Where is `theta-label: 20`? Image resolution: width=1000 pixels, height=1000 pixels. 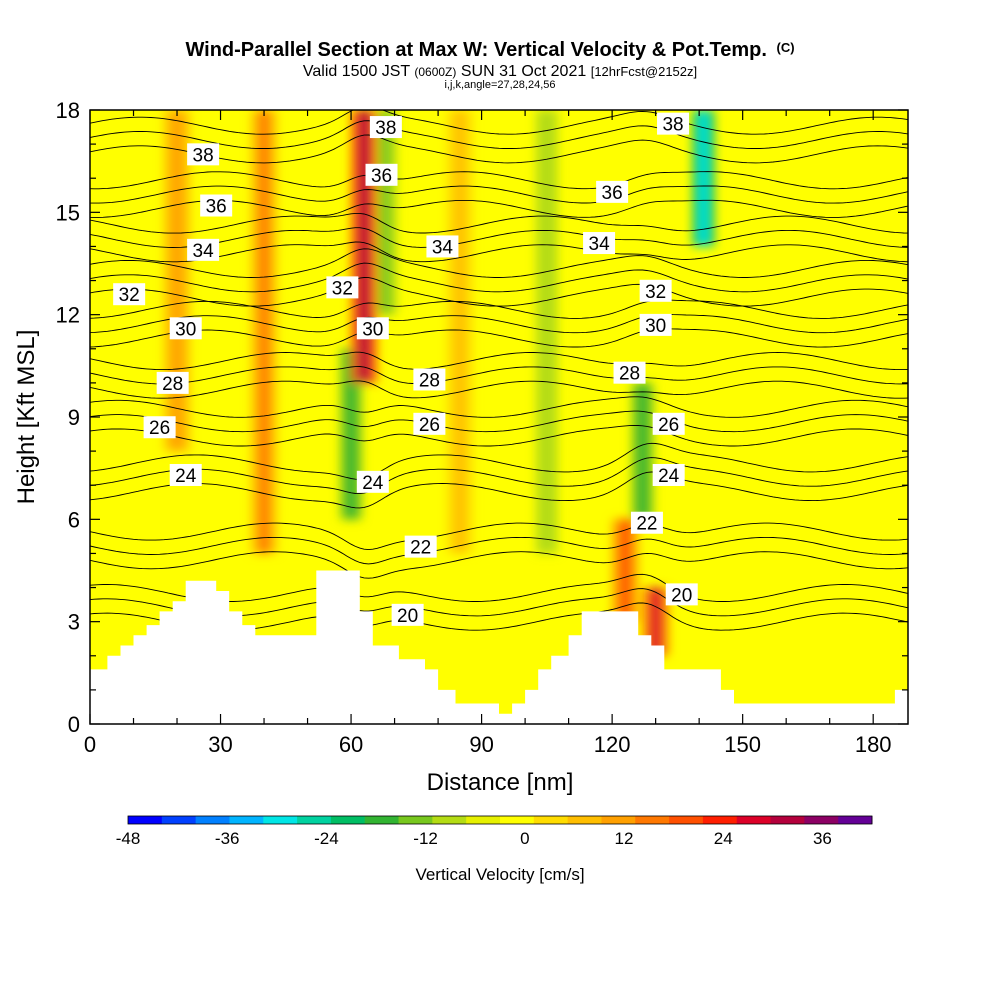
theta-label: 20 is located at coordinates (407, 615).